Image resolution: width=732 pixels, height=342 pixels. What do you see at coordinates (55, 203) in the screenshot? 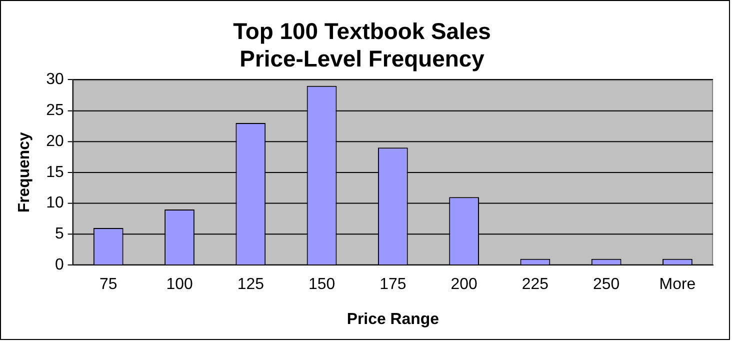
I see `y-tick-label: 10` at bounding box center [55, 203].